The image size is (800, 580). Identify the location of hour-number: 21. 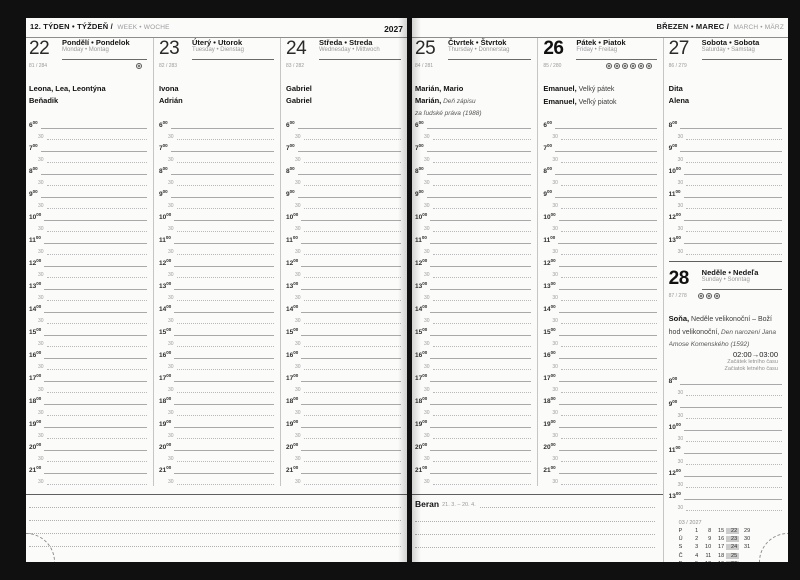
(33, 471).